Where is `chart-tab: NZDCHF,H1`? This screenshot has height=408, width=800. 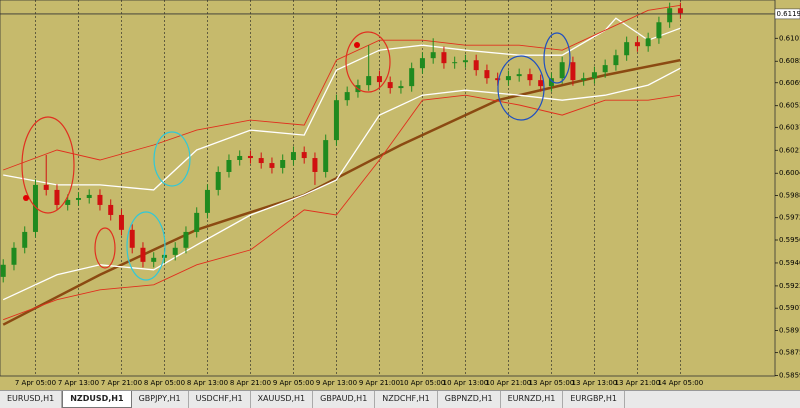 chart-tab: NZDCHF,H1 is located at coordinates (406, 399).